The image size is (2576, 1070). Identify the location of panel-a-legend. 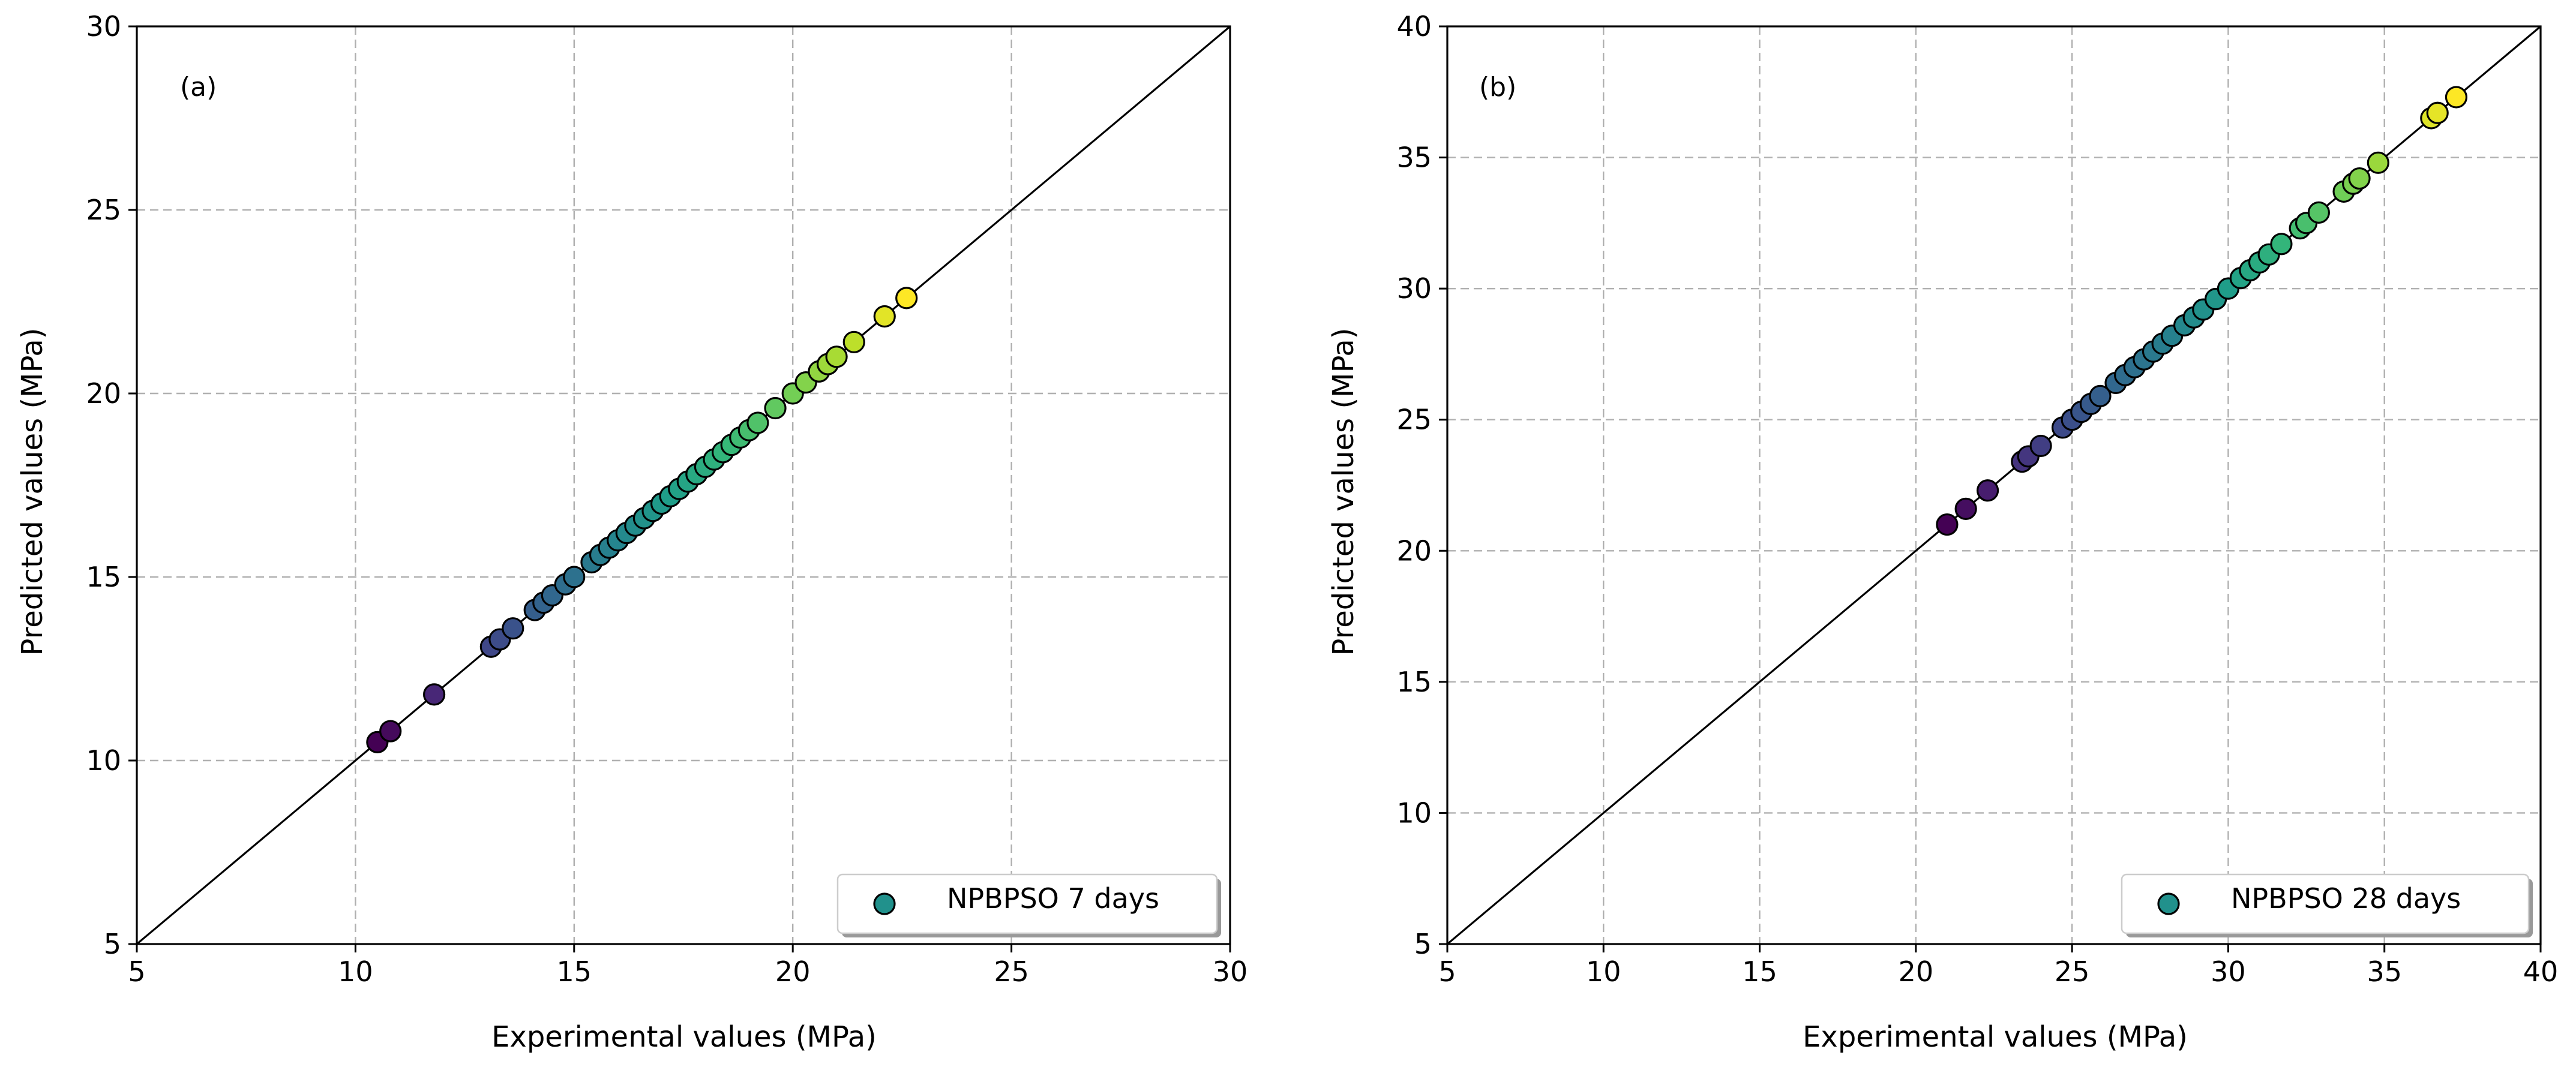
(1027, 903).